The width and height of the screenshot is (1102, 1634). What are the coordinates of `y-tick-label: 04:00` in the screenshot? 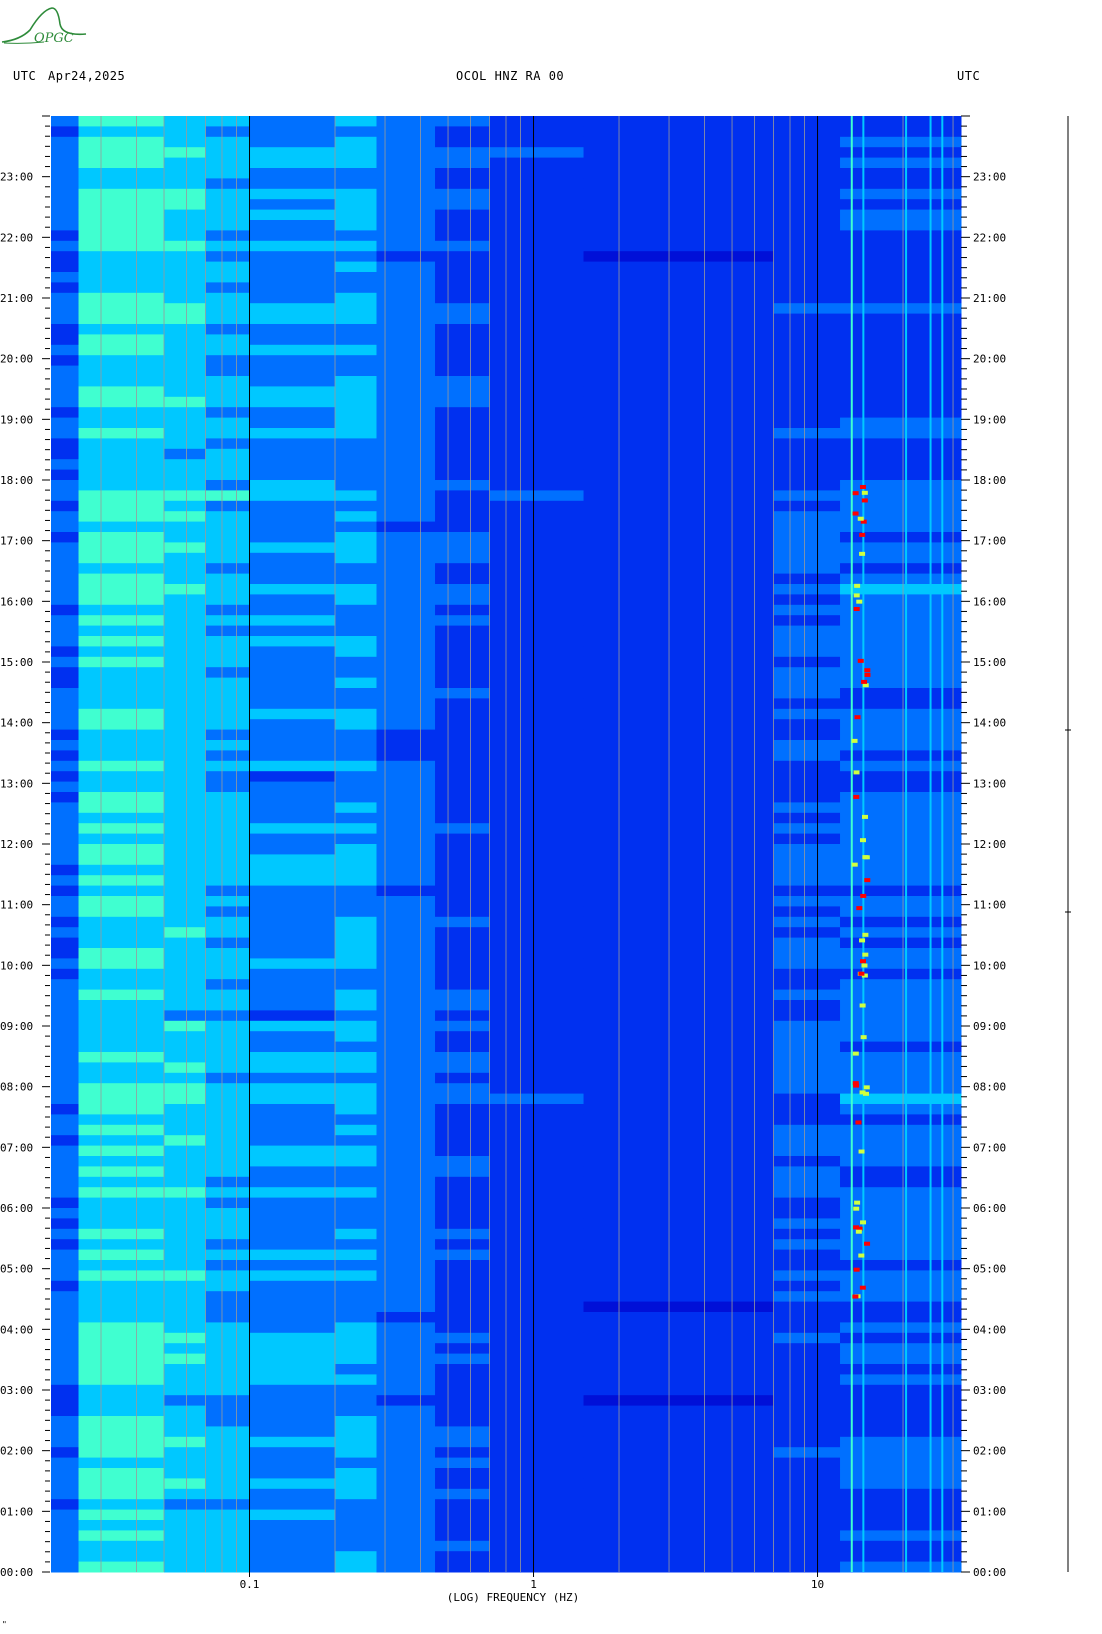 It's located at (16, 1329).